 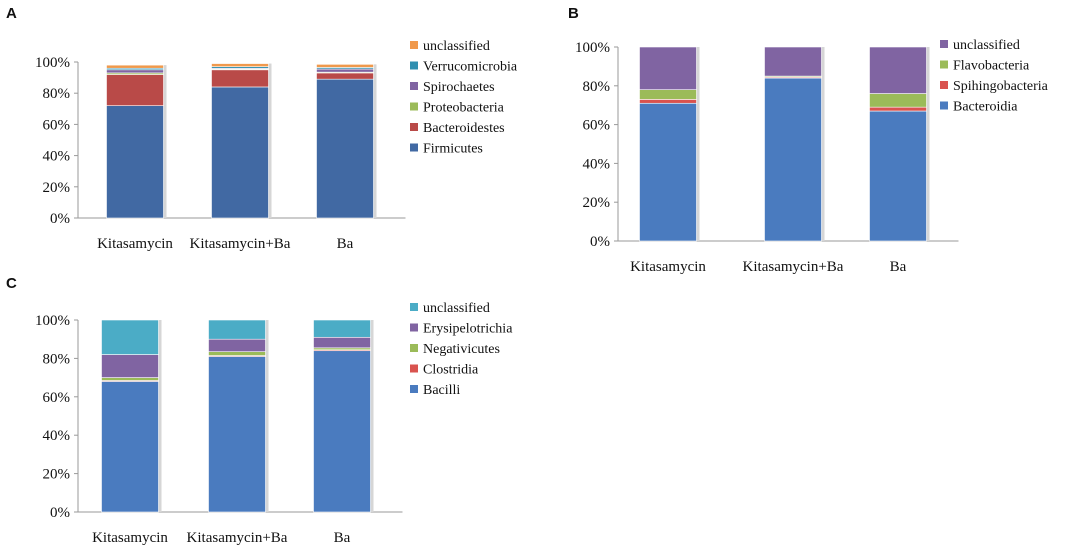 What do you see at coordinates (573, 13) in the screenshot?
I see `panel-b-label: B` at bounding box center [573, 13].